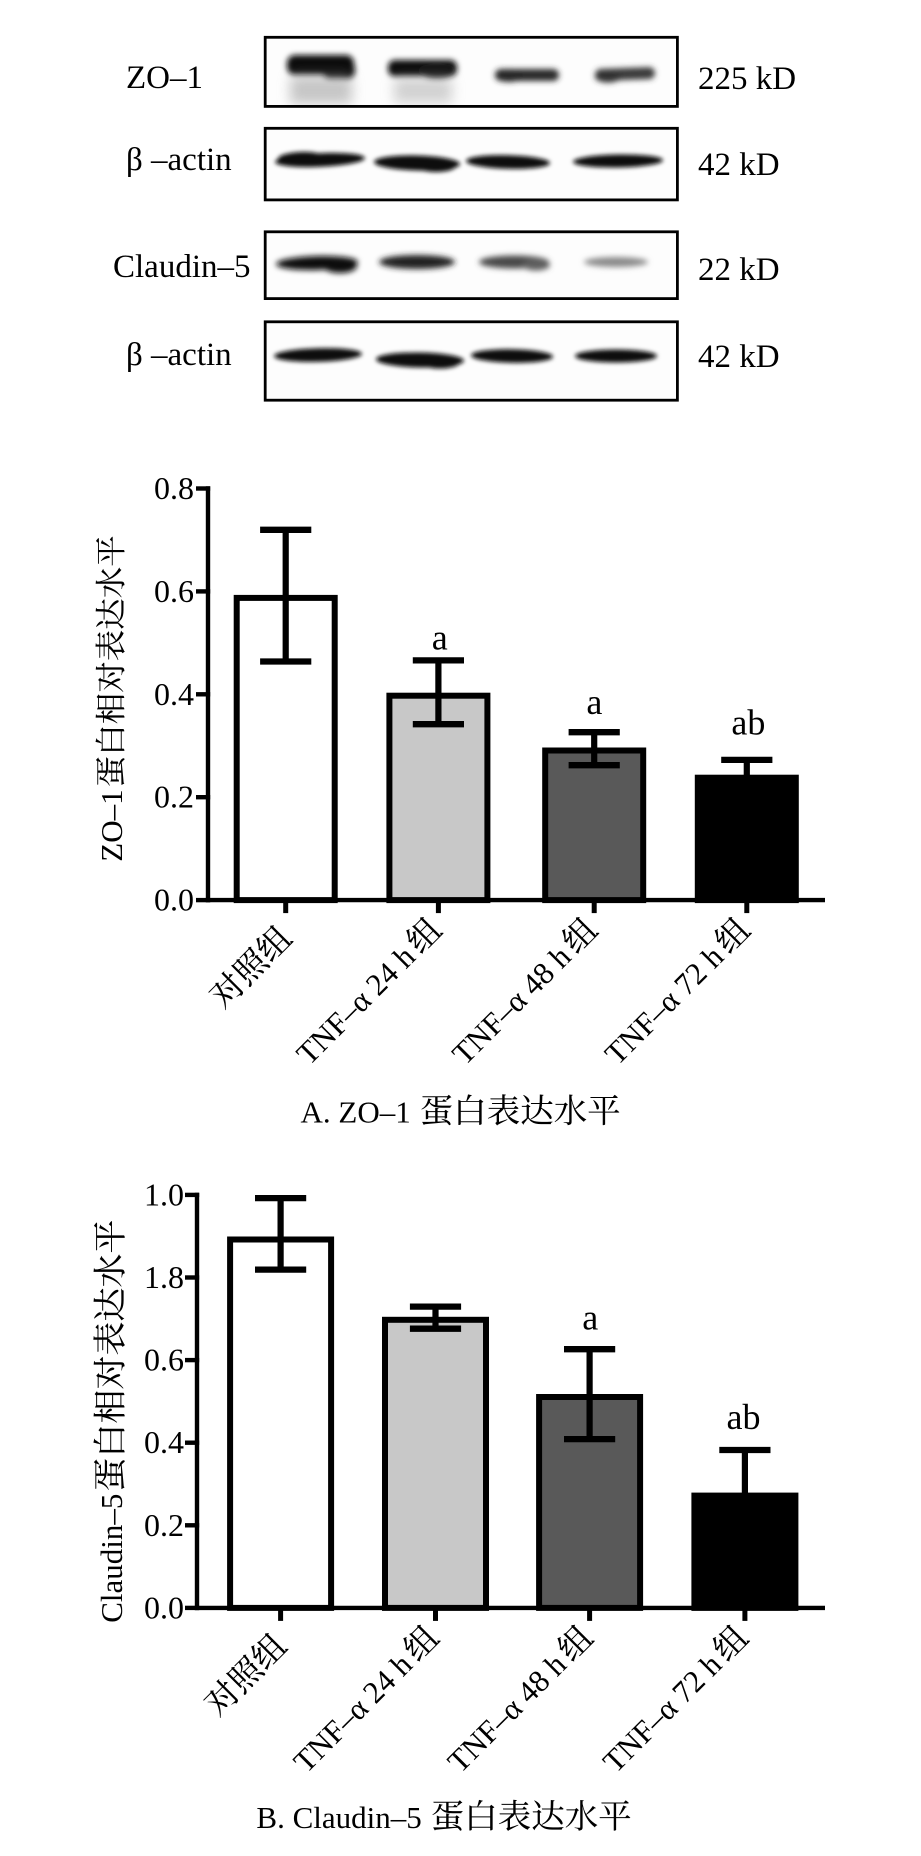  Describe the element at coordinates (164, 1194) in the screenshot. I see `svg-text: 1.0` at that location.